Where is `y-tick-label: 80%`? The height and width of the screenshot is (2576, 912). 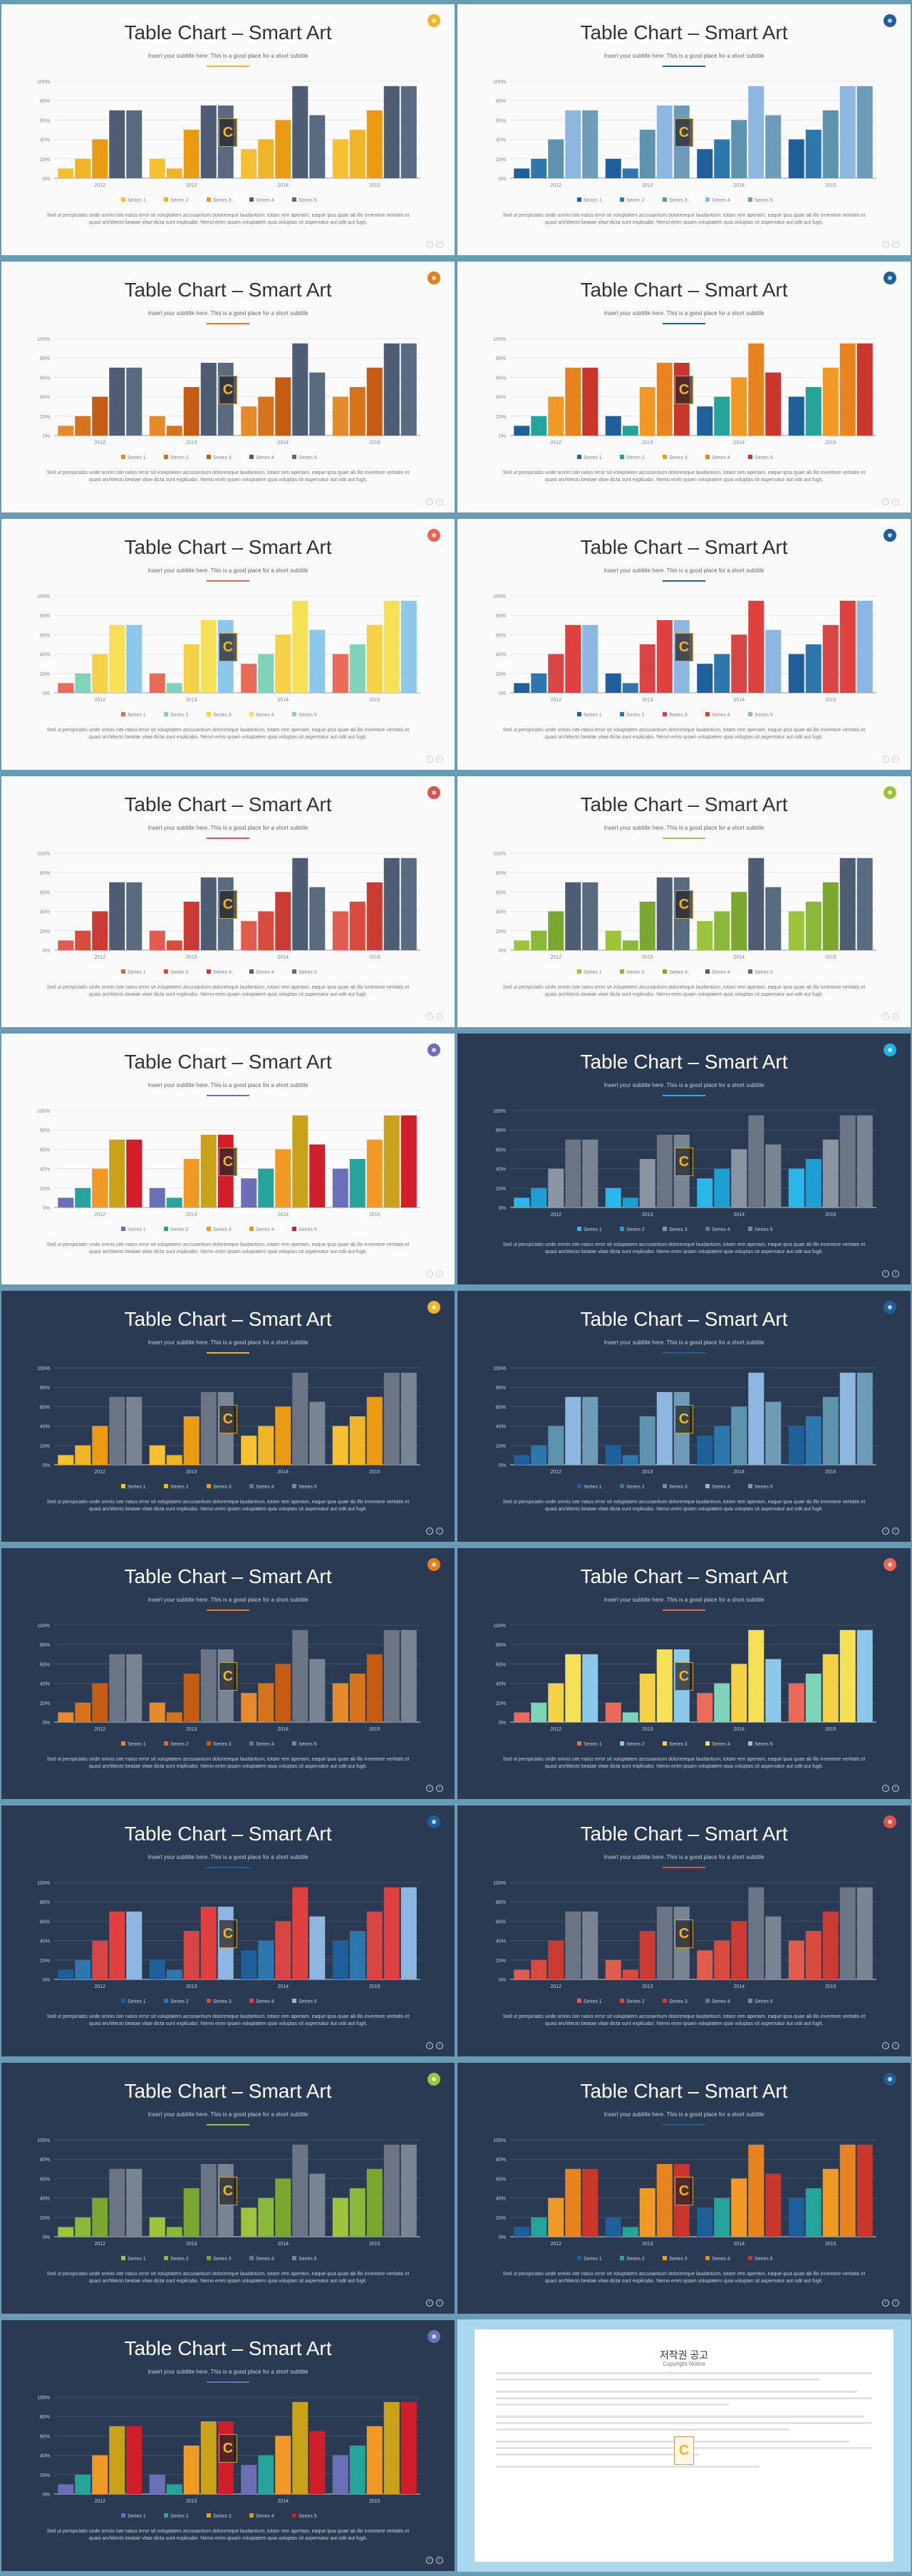 y-tick-label: 80% is located at coordinates (45, 2417).